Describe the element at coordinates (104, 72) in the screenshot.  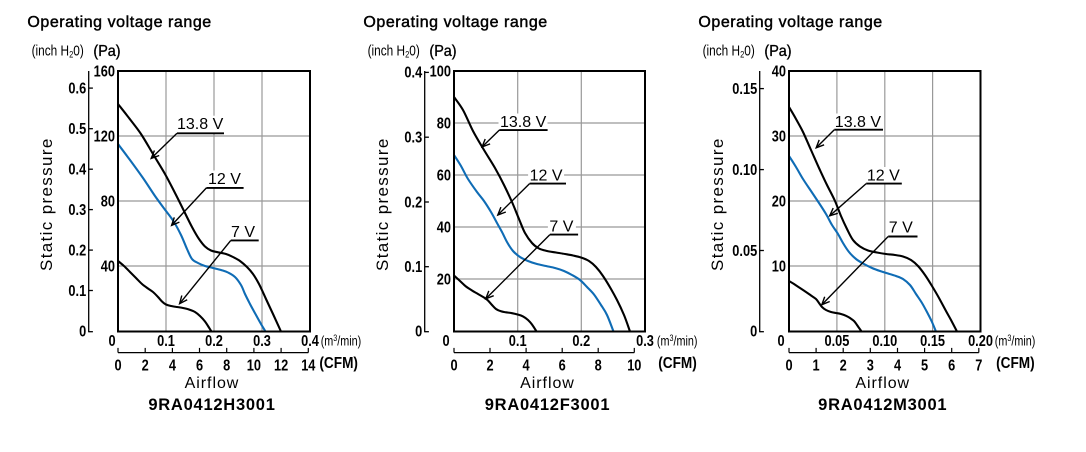
I see `svg-text: 160` at that location.